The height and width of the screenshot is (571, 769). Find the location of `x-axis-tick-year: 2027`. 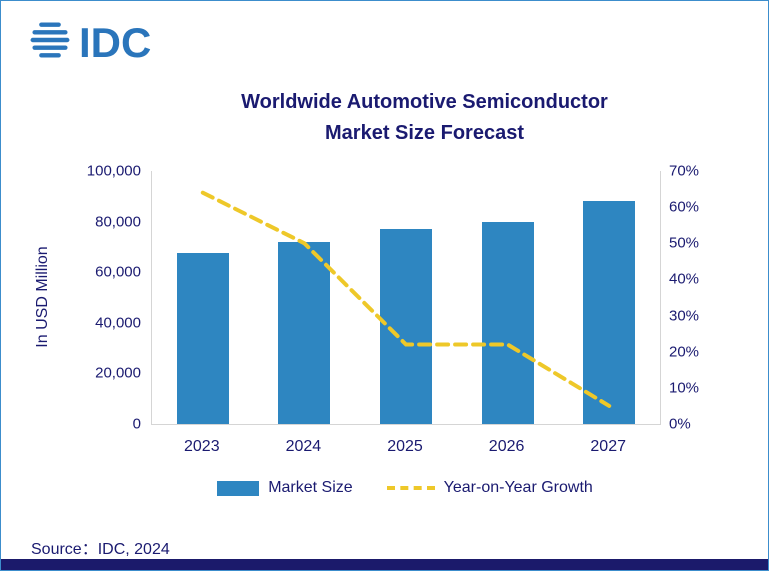

x-axis-tick-year: 2027 is located at coordinates (608, 446).